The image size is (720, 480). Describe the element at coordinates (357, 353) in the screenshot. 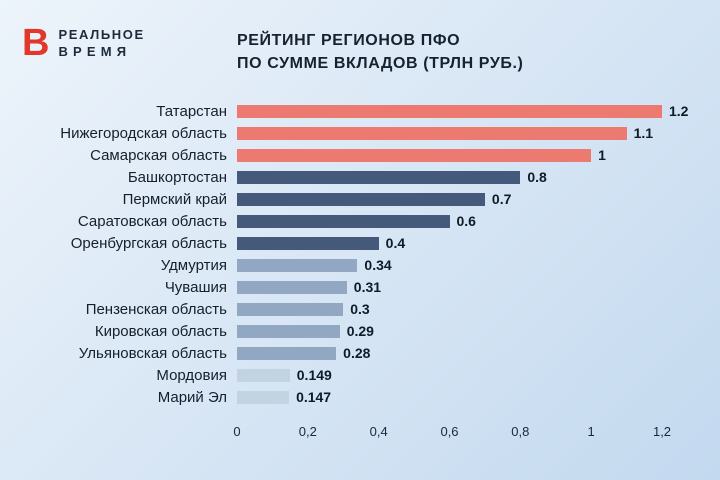

I see `bar-value-label: 0.28` at that location.